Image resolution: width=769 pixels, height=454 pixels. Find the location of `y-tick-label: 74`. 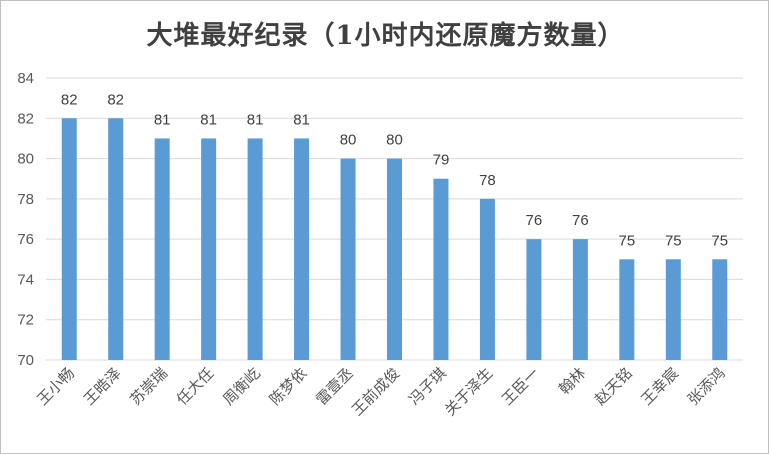

y-tick-label: 74 is located at coordinates (25, 279).